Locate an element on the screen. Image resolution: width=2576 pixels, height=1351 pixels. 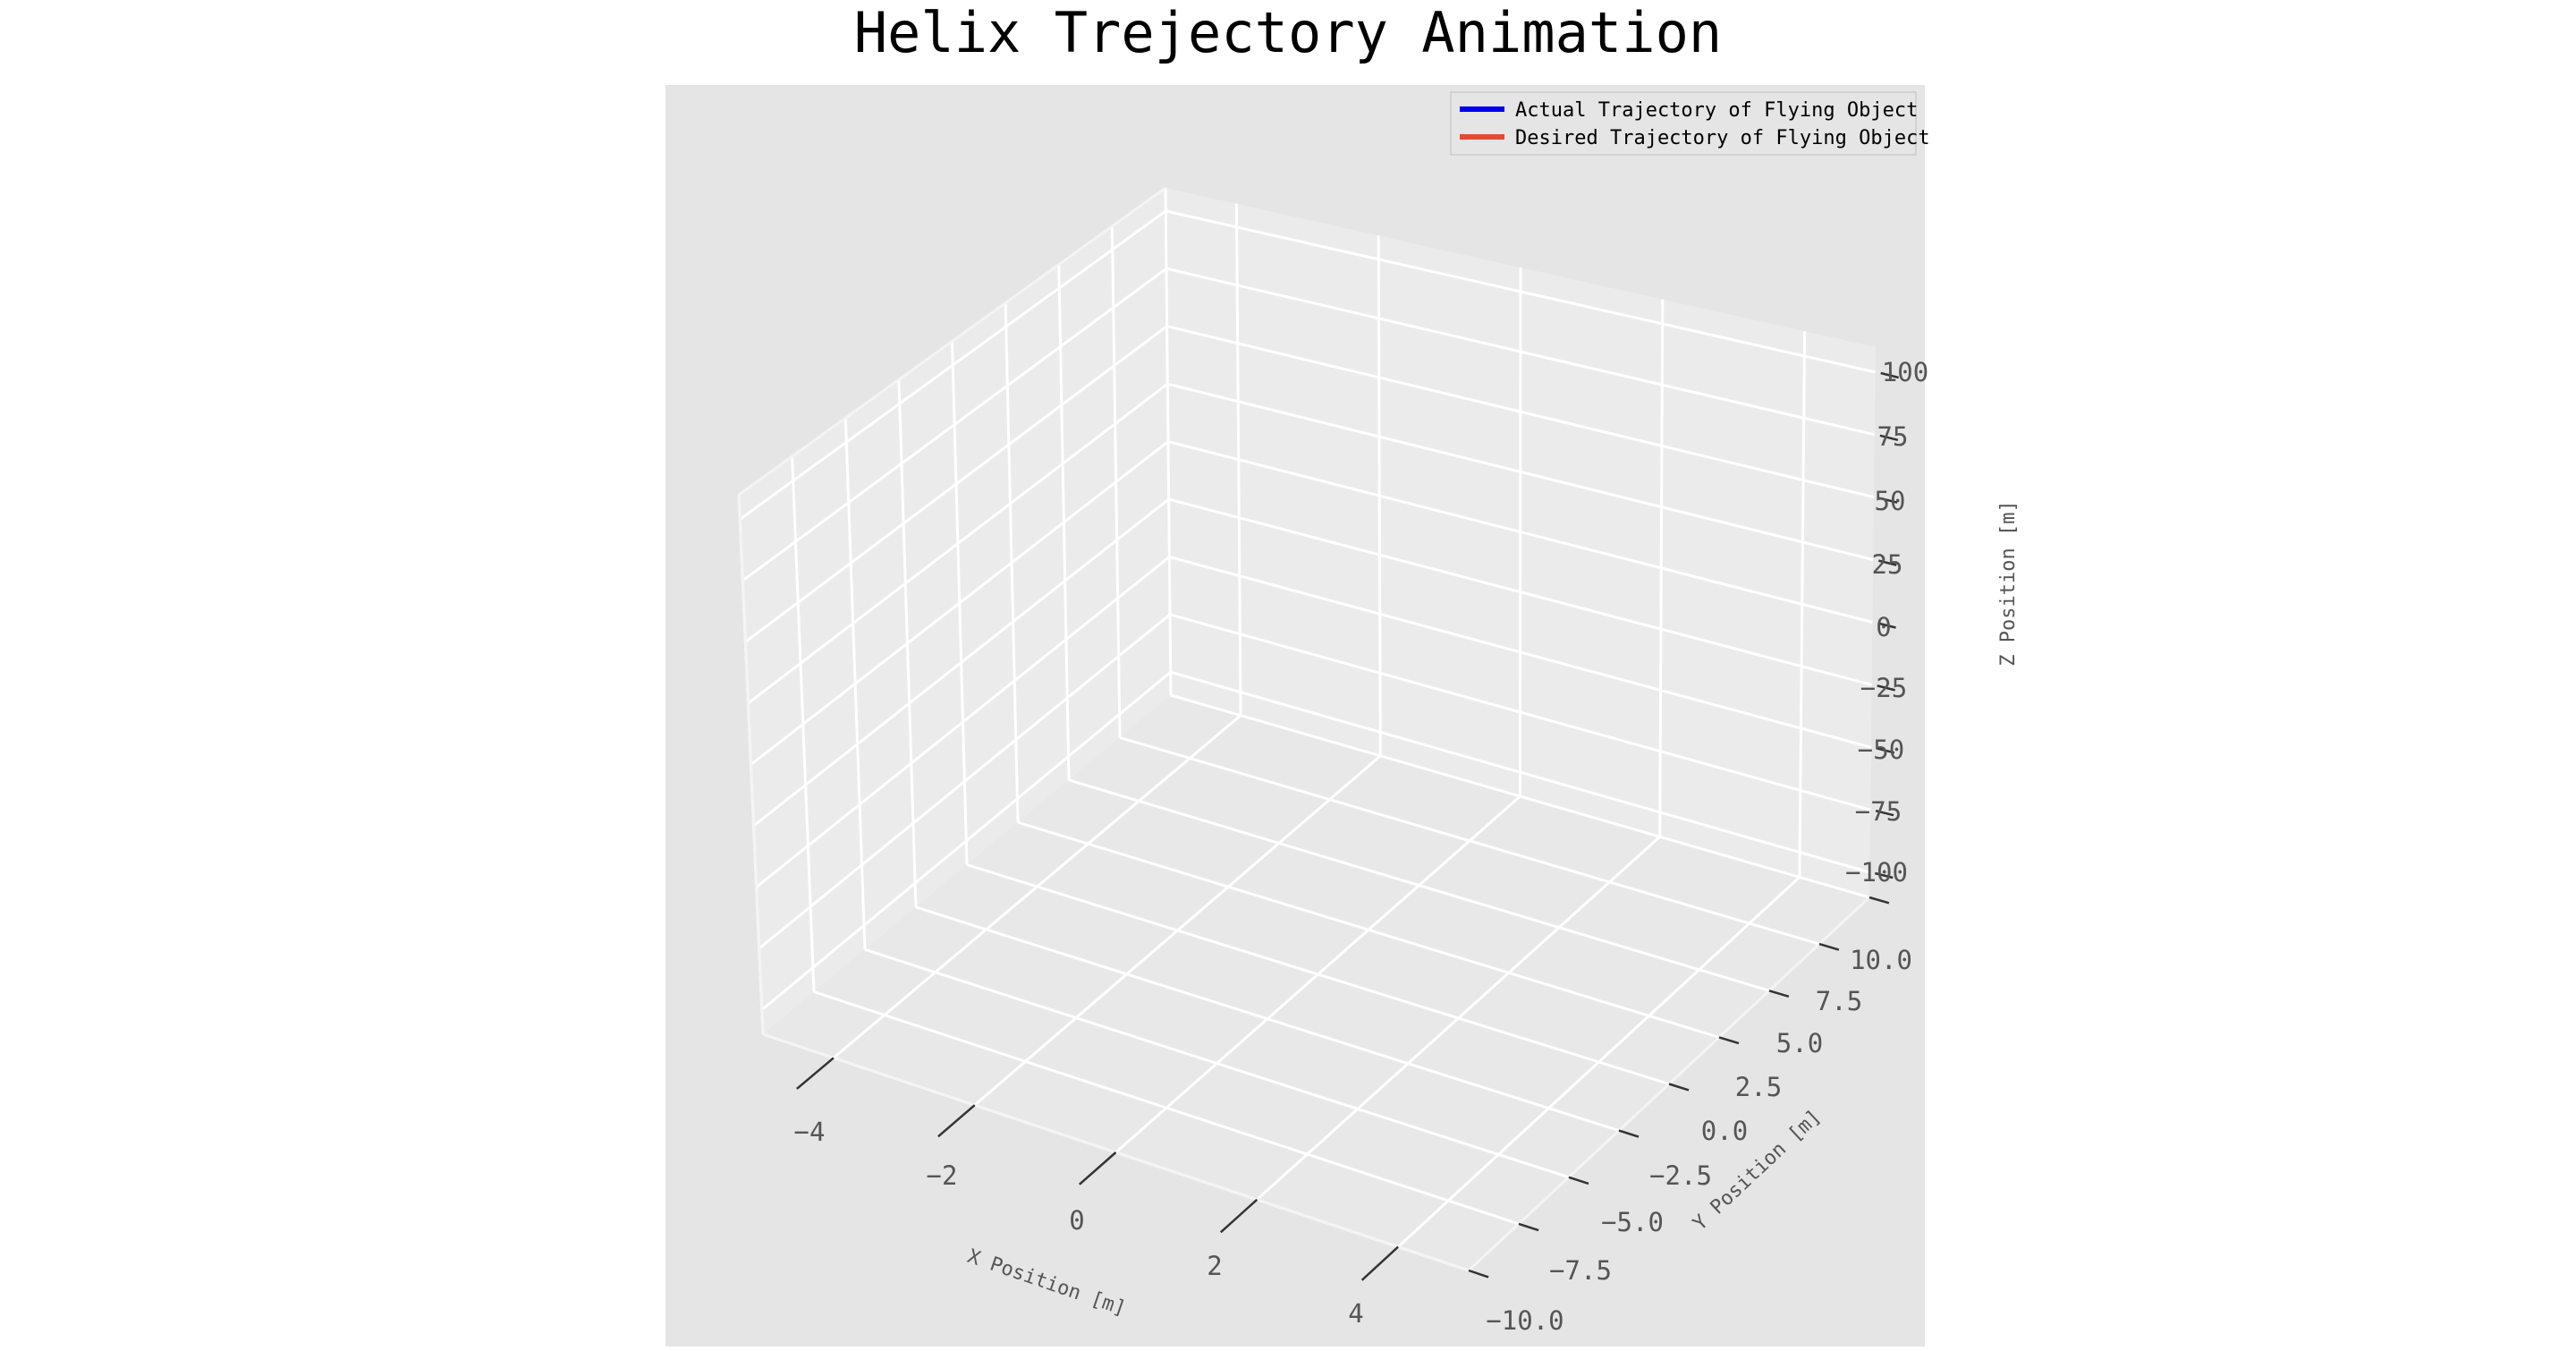
z-tick-label: −50 is located at coordinates (1881, 750).